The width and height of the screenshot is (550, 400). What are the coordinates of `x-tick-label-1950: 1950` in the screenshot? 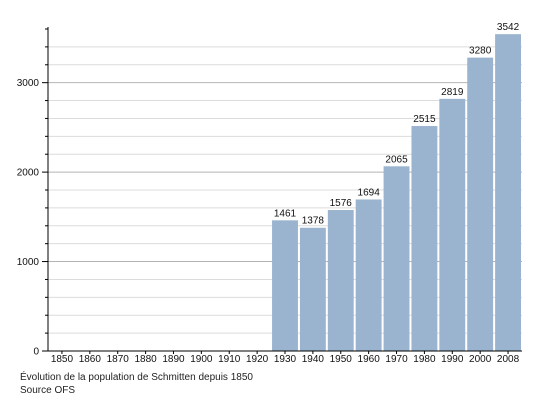 It's located at (341, 359).